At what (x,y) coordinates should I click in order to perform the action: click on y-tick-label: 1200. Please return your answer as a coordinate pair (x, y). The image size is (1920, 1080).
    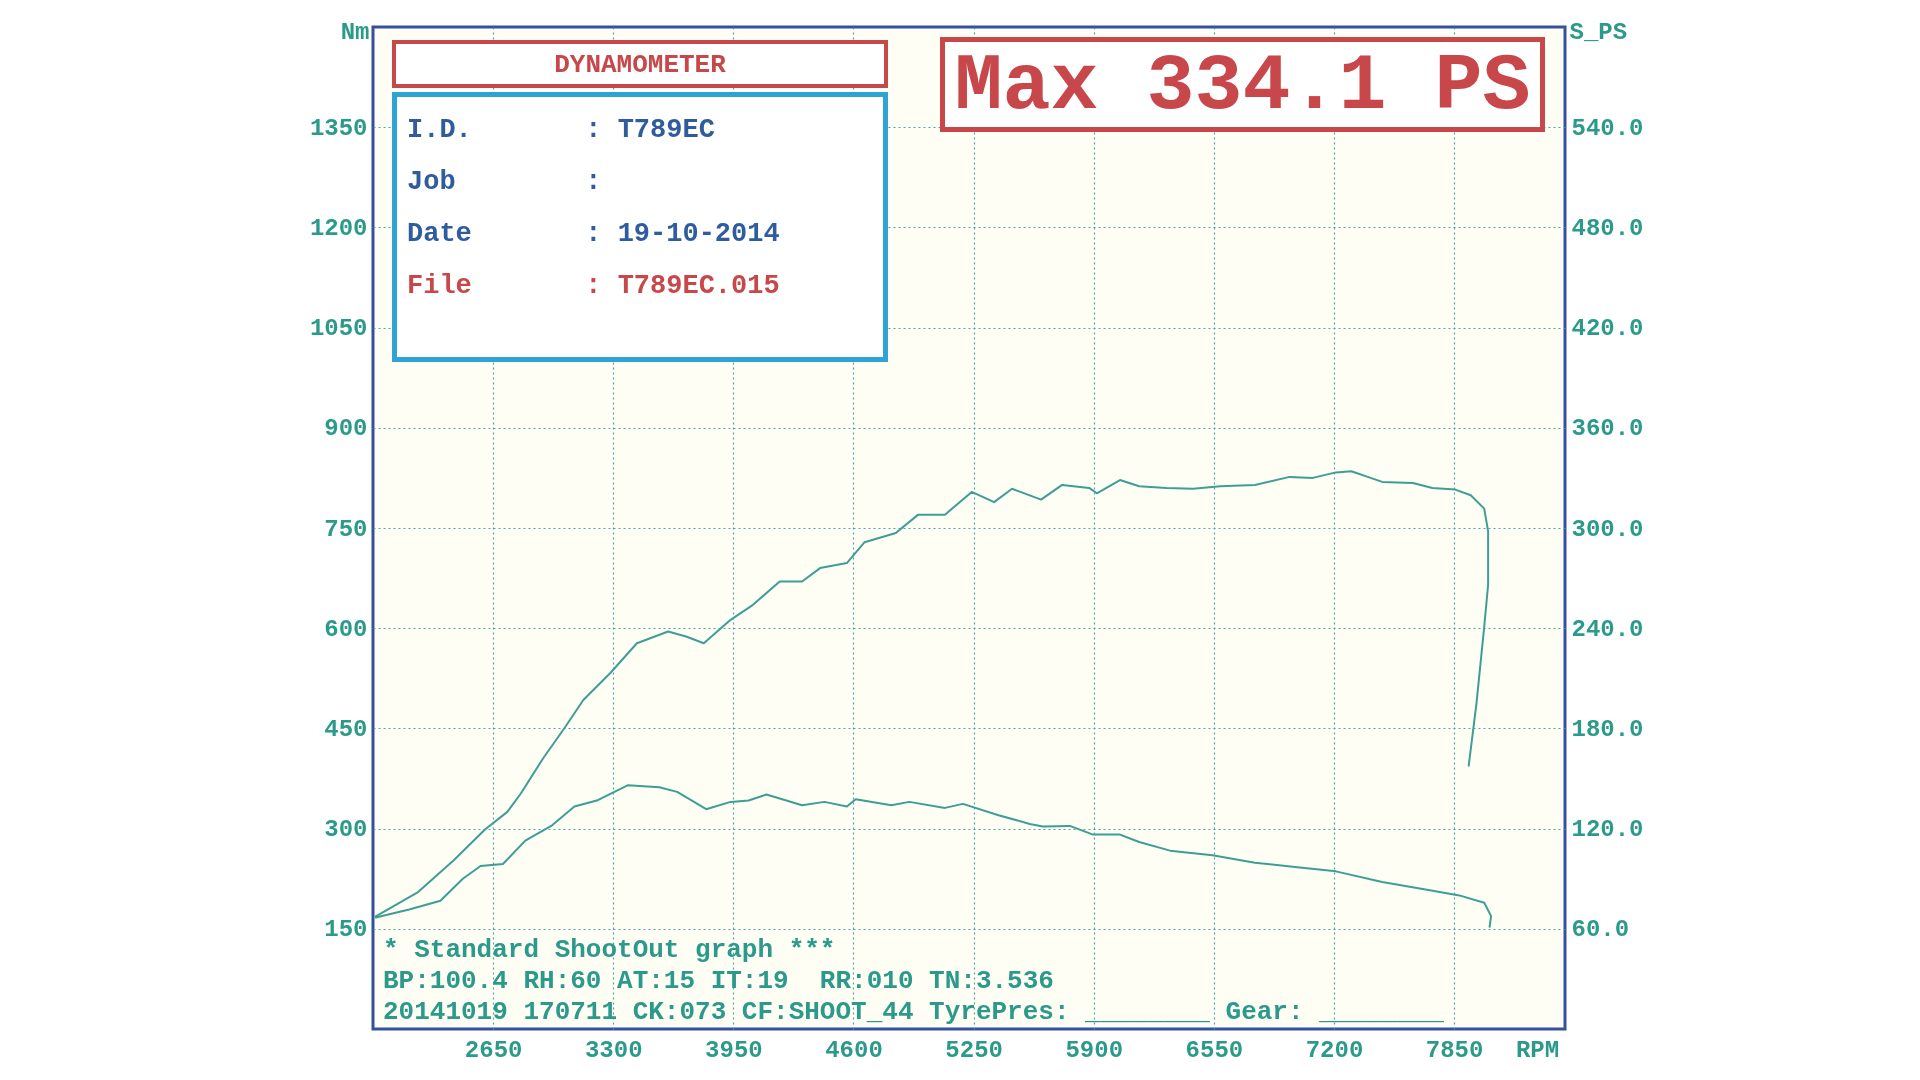
    Looking at the image, I should click on (338, 228).